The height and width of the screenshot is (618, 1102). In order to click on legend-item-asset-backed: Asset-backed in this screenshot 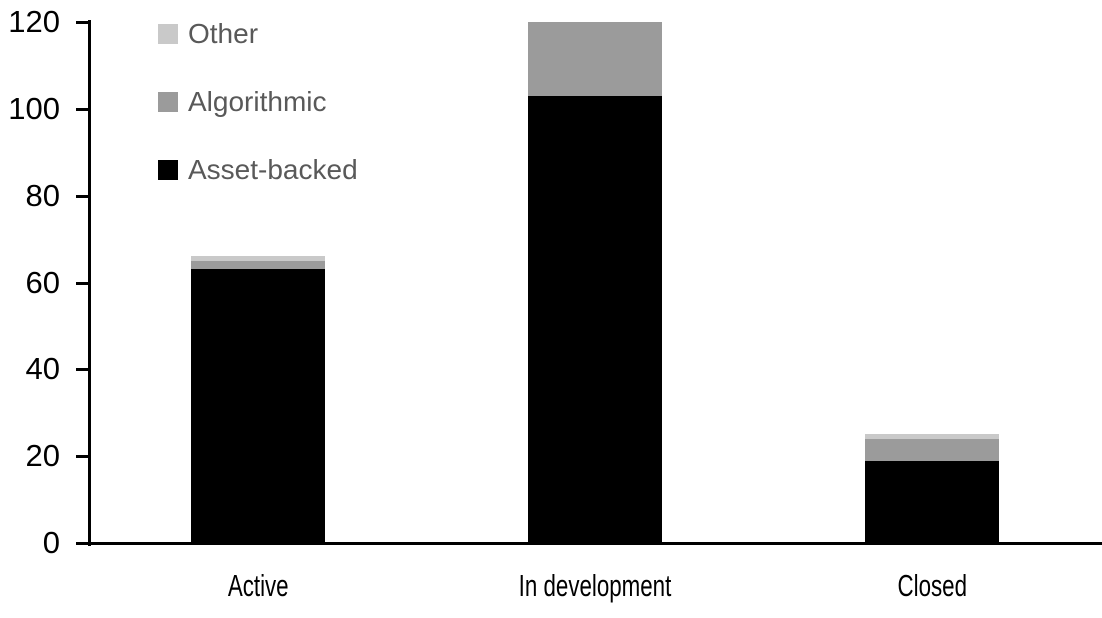, I will do `click(258, 170)`.